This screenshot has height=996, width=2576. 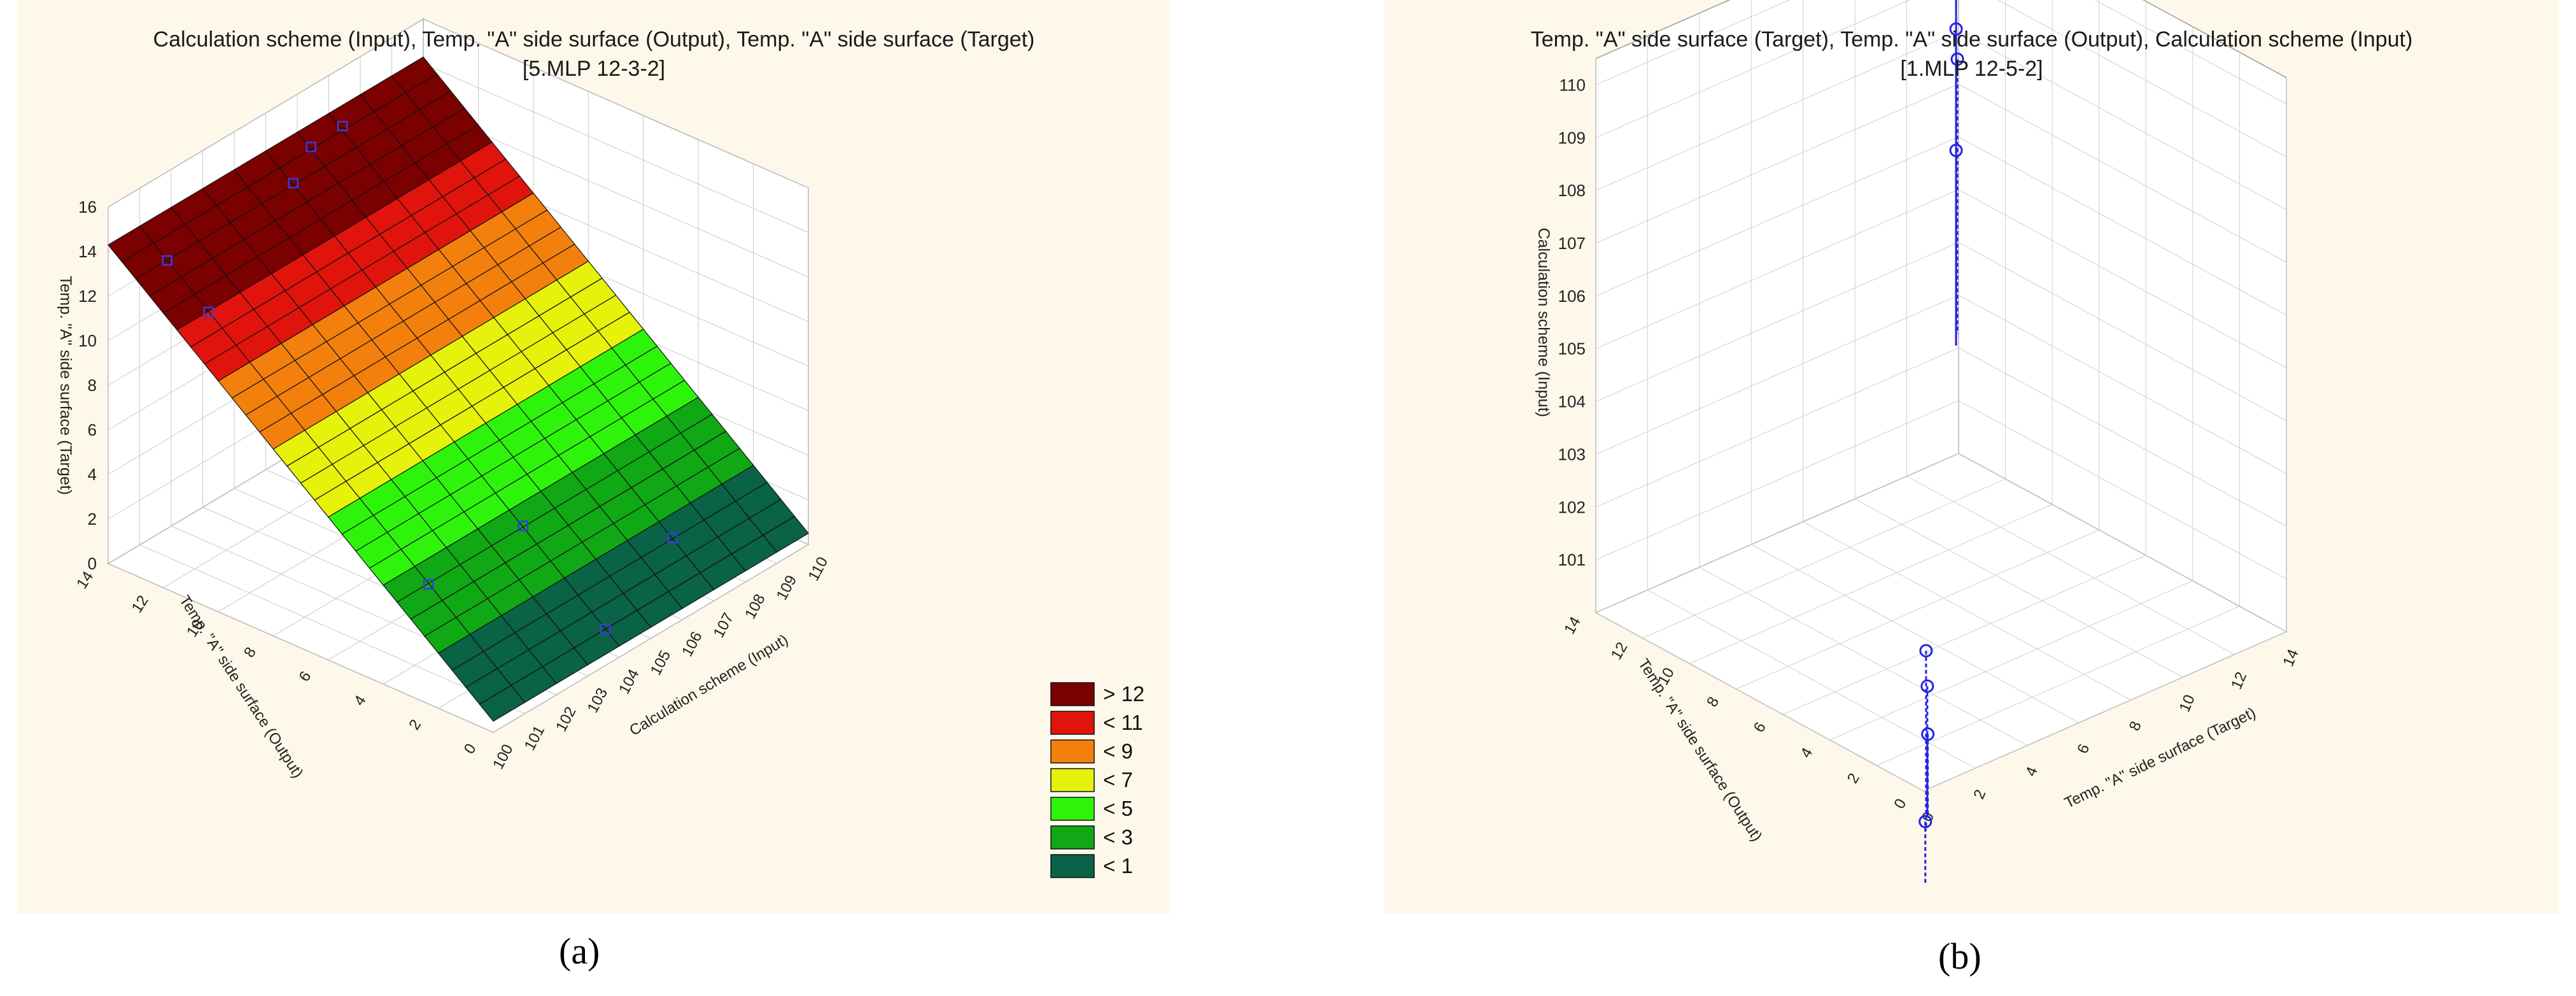 I want to click on z-tick-label: 105, so click(x=1572, y=349).